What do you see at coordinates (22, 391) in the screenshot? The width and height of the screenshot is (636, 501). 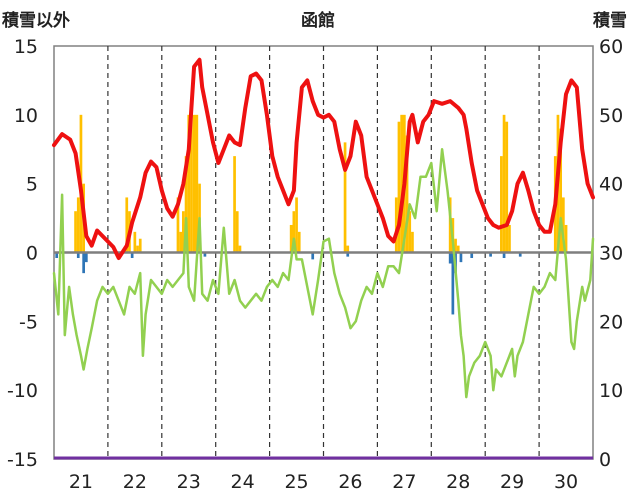 I see `left-tick-label: -10` at bounding box center [22, 391].